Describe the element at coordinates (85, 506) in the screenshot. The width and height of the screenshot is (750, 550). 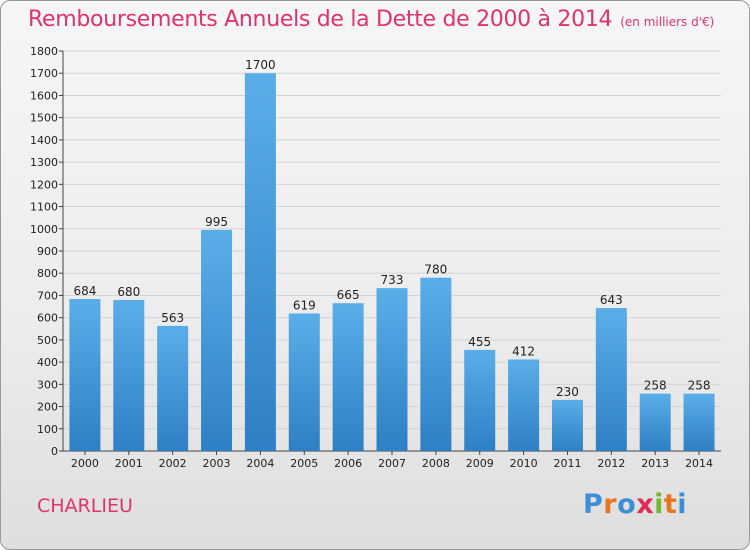
I see `city-name: CHARLIEU` at that location.